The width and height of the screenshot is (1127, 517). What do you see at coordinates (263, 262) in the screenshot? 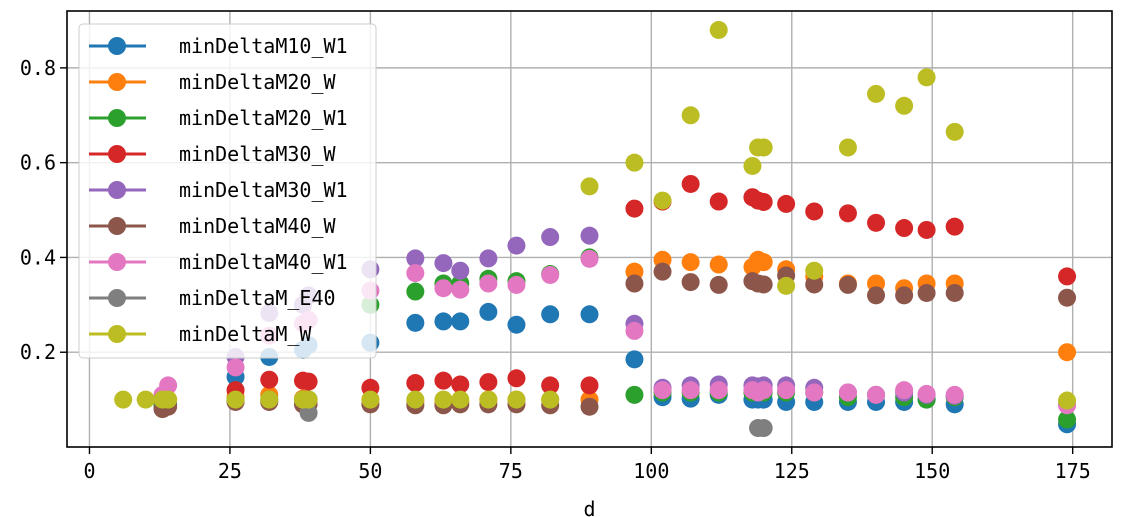
I see `legend-label: minDeltaM40_W1` at bounding box center [263, 262].